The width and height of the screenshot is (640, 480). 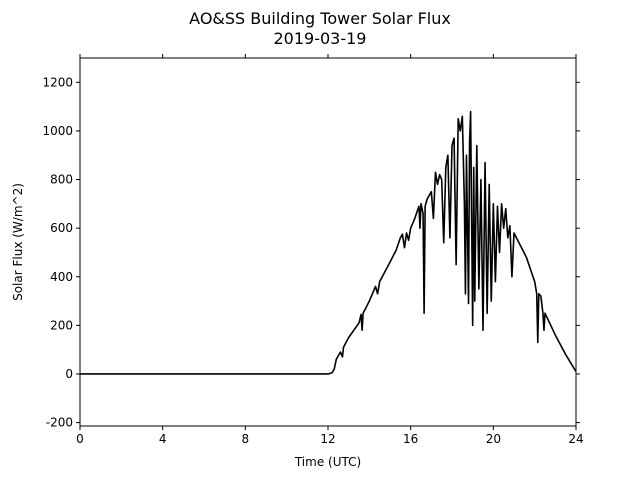 I want to click on x-tick-label: 24, so click(x=575, y=439).